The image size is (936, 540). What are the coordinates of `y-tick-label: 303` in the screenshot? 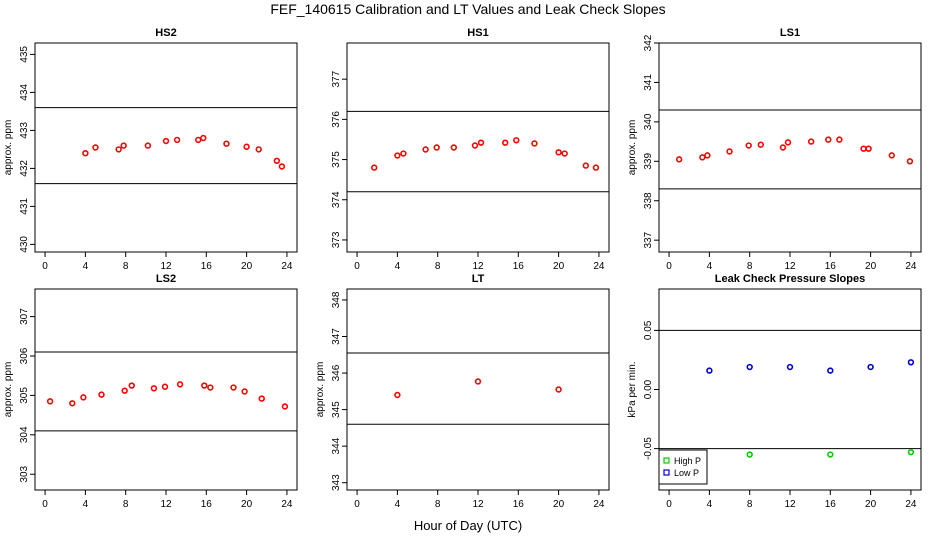 It's located at (24, 473).